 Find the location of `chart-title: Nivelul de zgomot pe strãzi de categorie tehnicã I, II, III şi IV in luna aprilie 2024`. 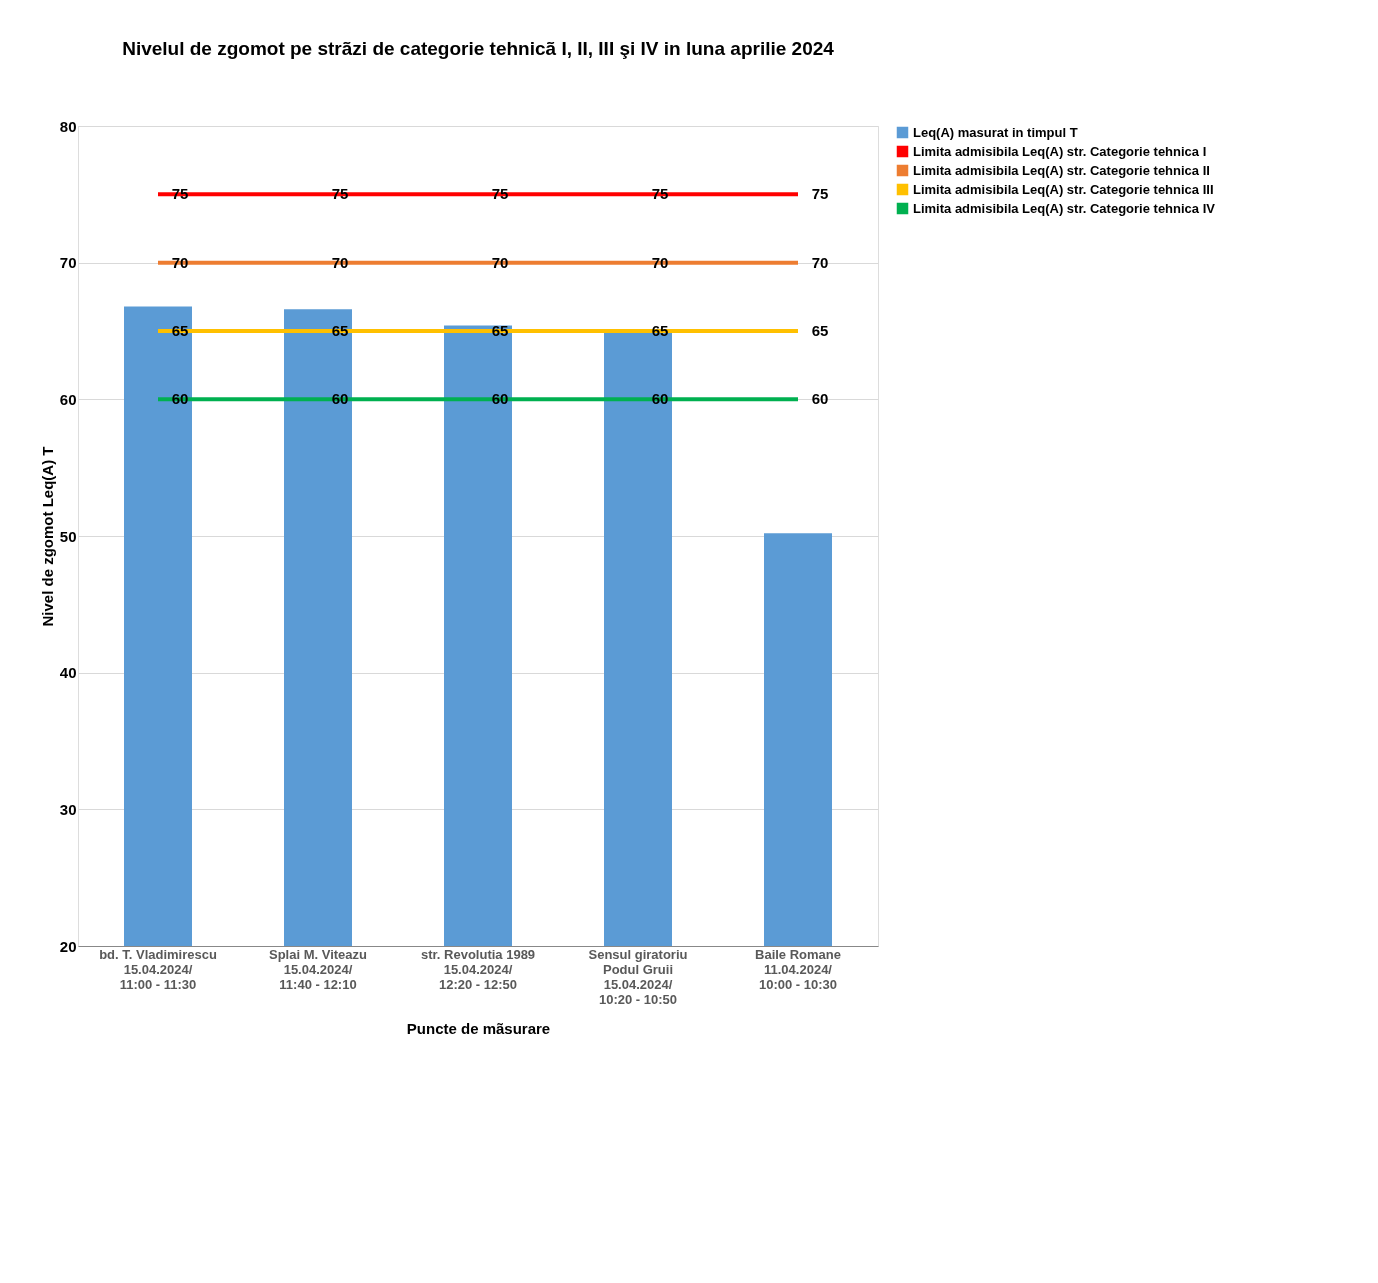

chart-title: Nivelul de zgomot pe strãzi de categorie tehnicã I, II, III şi IV in luna aprilie 2024 is located at coordinates (478, 48).